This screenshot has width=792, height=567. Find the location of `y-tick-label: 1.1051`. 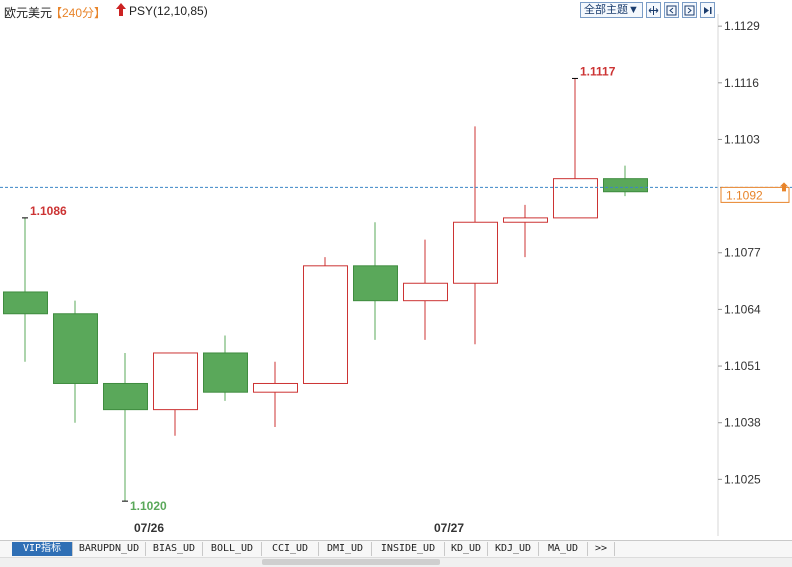

y-tick-label: 1.1051 is located at coordinates (742, 366).